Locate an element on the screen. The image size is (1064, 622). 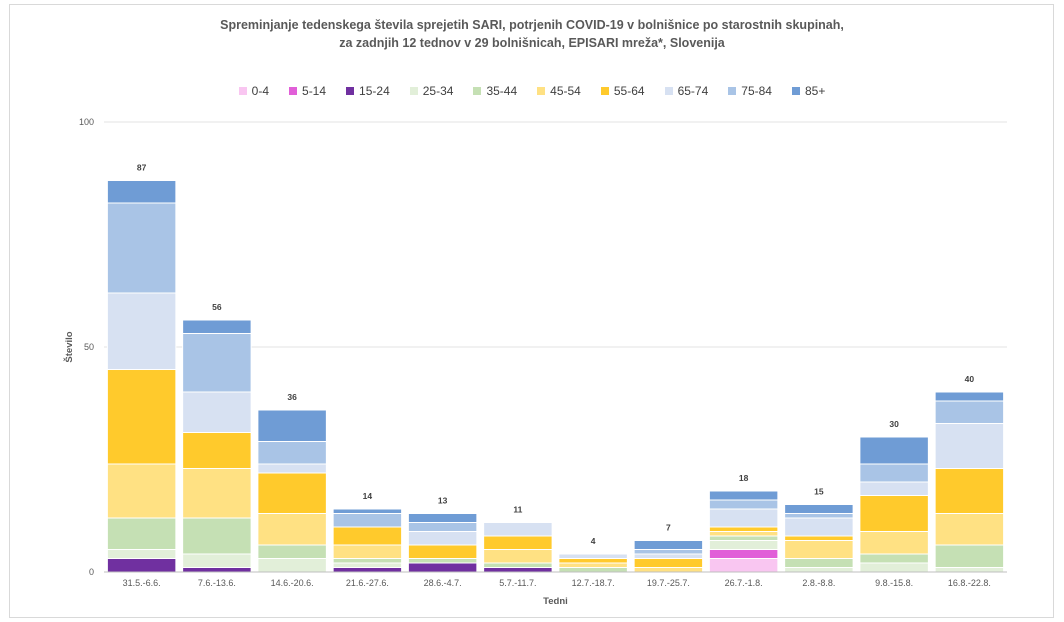
x-tick-label: 7.6.-13.6. is located at coordinates (217, 583).